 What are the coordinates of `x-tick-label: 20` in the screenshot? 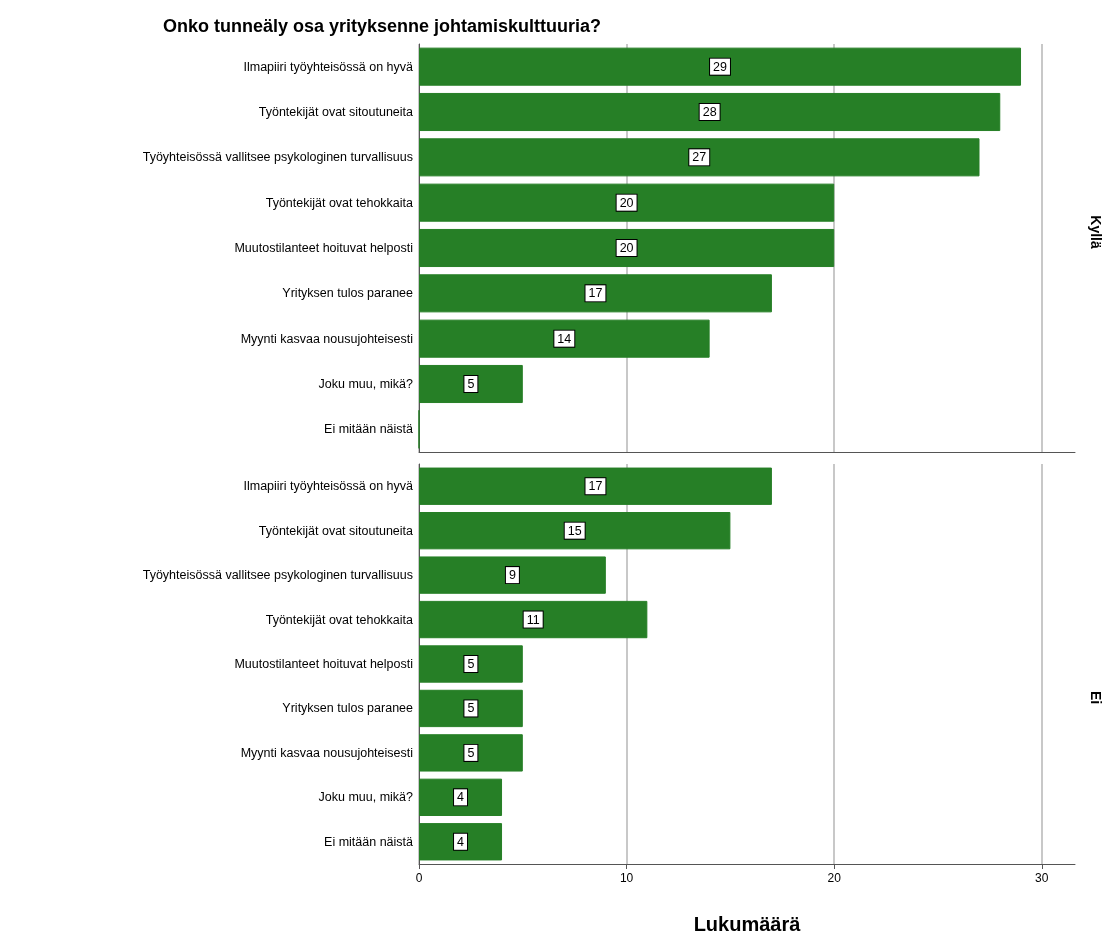 It's located at (834, 878).